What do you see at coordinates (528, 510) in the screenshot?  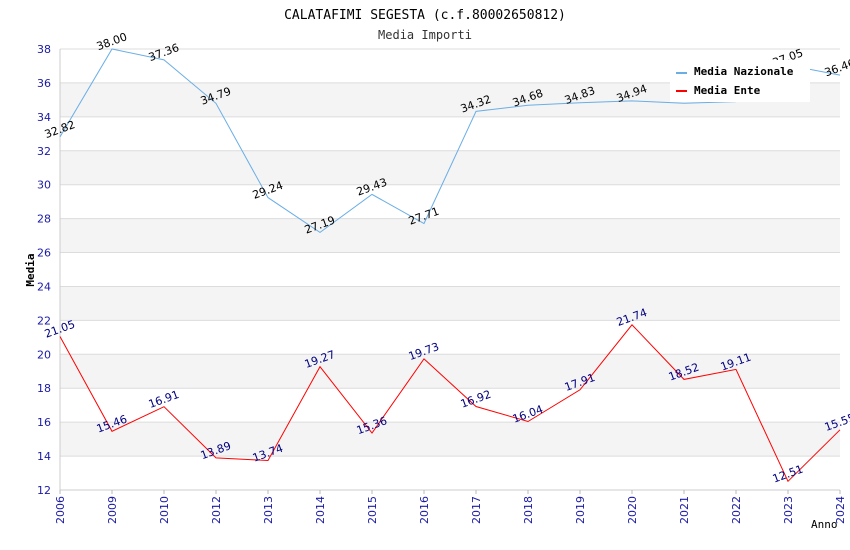 I see `x-tick-label: 2018` at bounding box center [528, 510].